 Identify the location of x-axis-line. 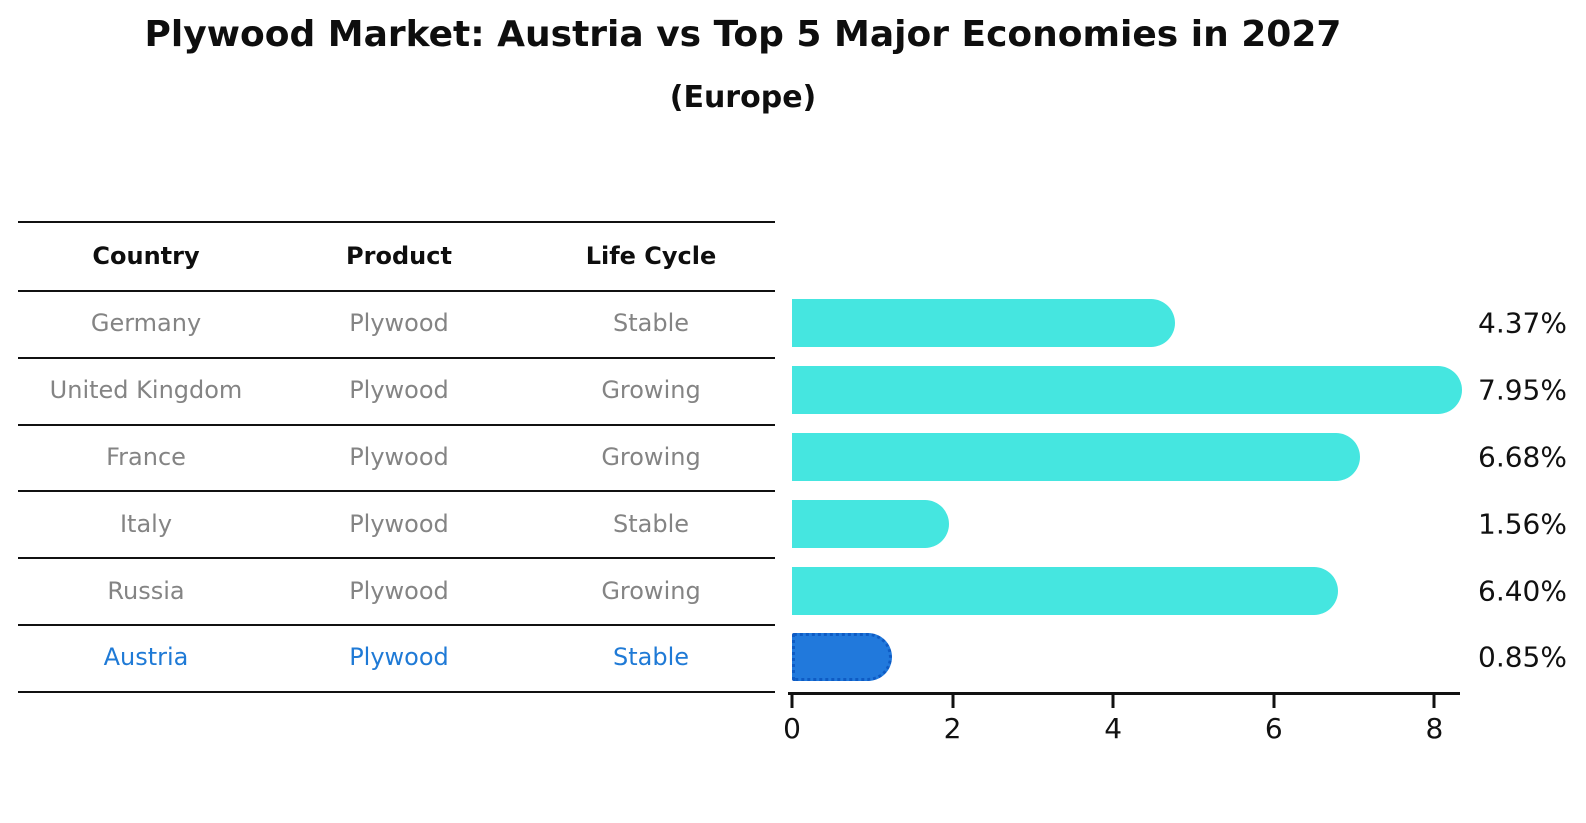
(1124, 693).